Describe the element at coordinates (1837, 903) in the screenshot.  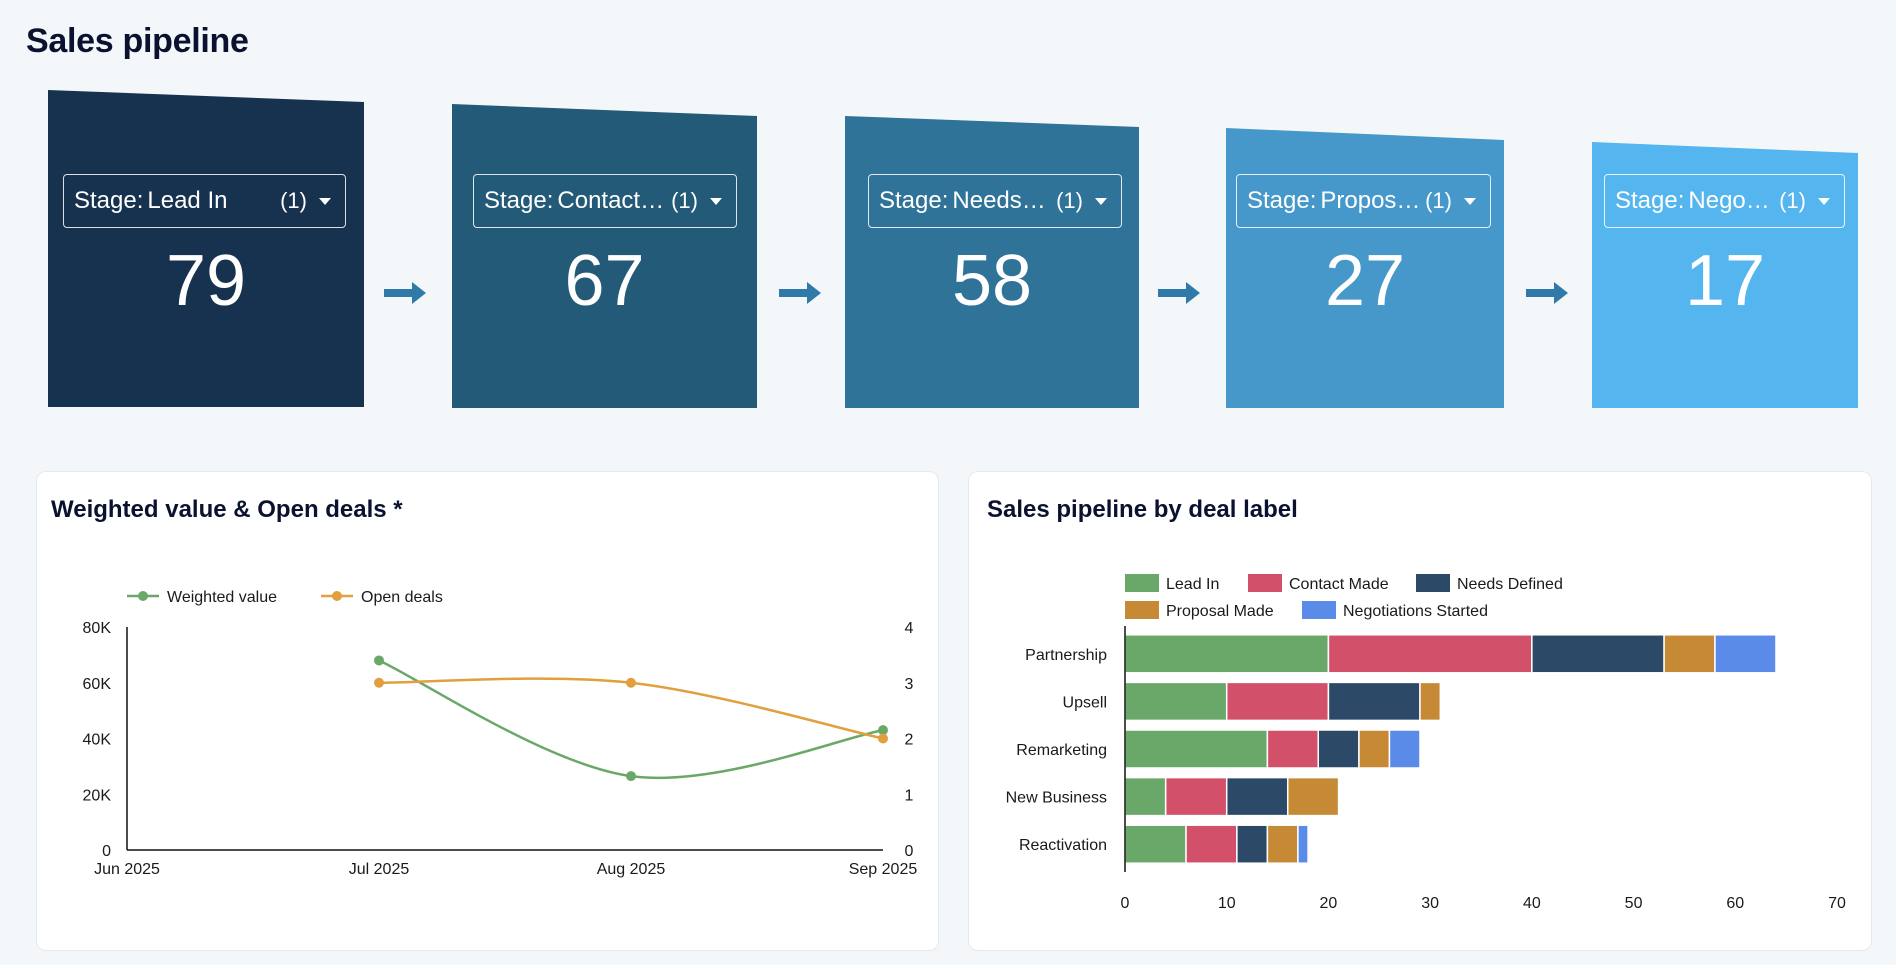
I see `x-tick-label: 70` at that location.